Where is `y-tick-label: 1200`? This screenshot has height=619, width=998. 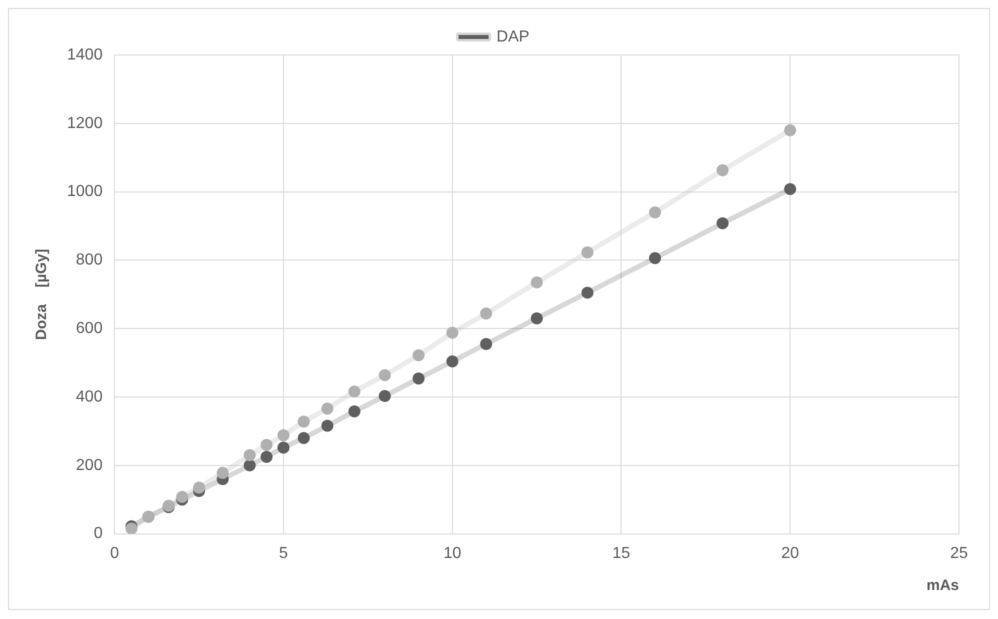
y-tick-label: 1200 is located at coordinates (85, 123).